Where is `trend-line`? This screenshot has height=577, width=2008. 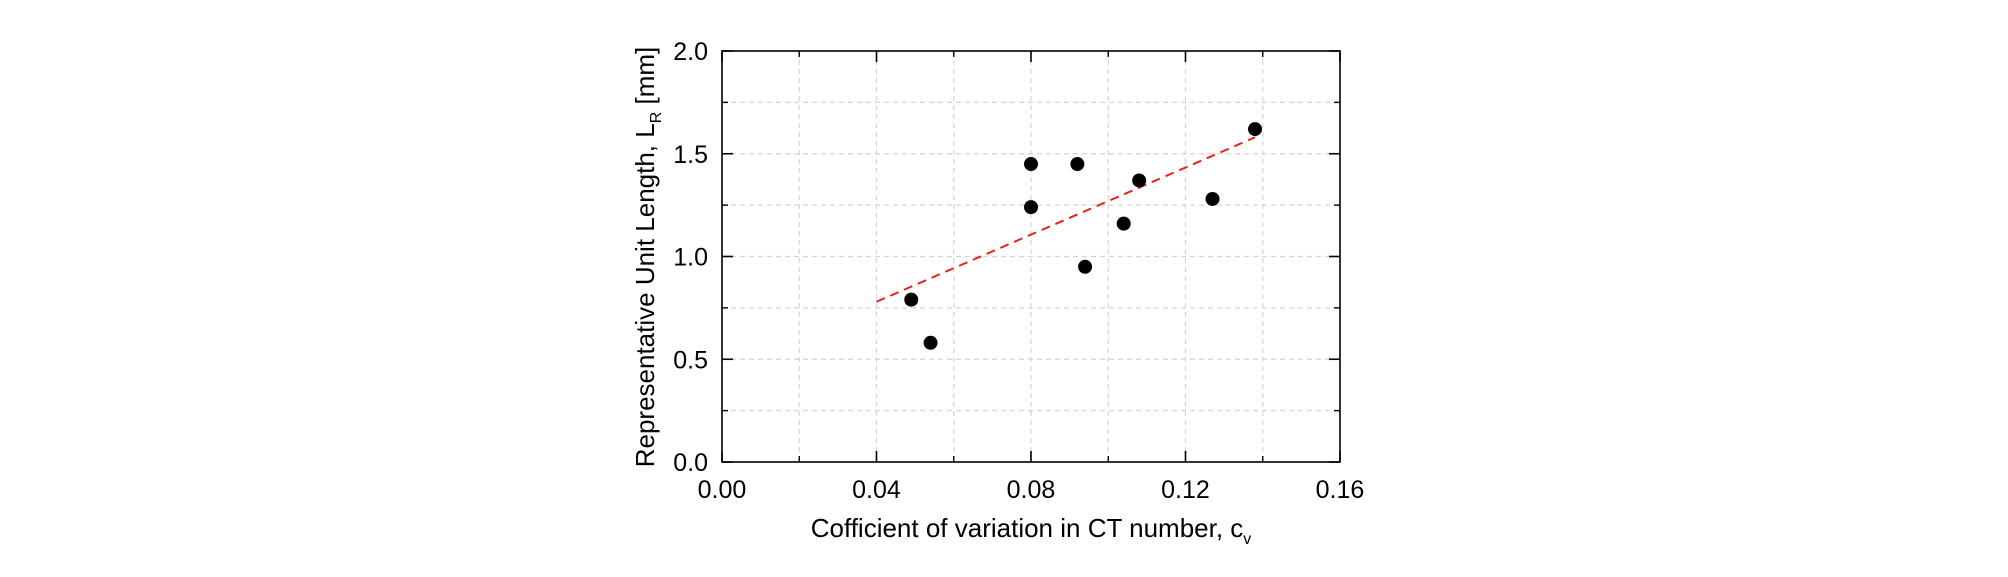 trend-line is located at coordinates (1066, 219).